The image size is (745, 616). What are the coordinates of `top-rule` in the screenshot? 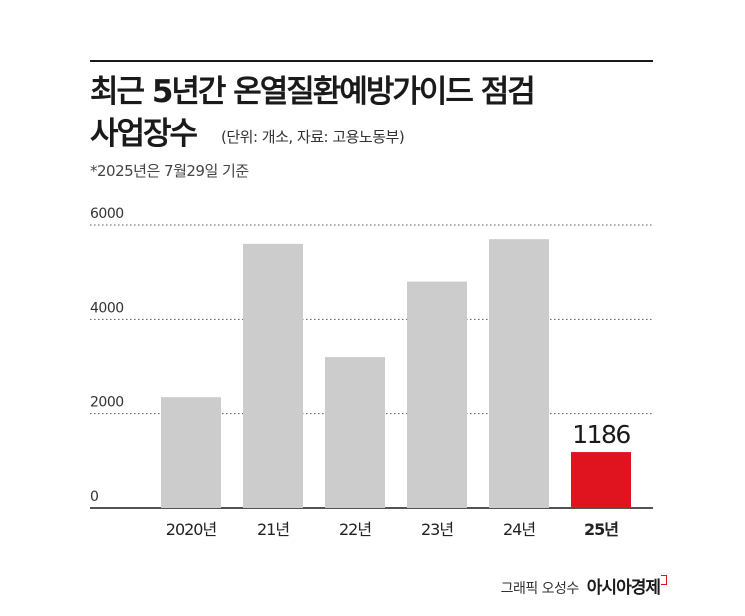 It's located at (371, 61).